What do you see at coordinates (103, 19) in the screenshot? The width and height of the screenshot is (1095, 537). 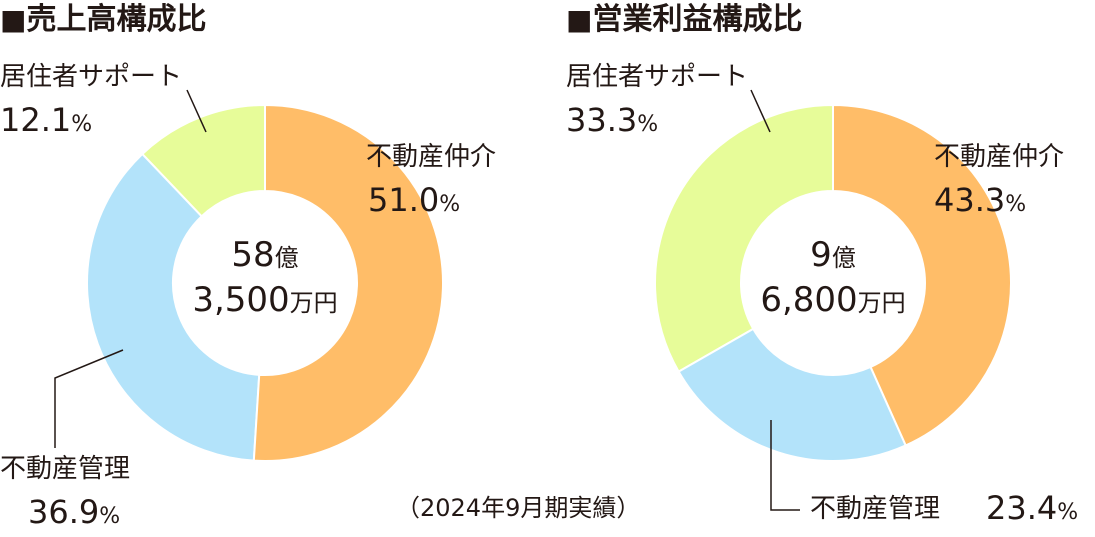 I see `chart-title-sales: ■売上高構成比` at bounding box center [103, 19].